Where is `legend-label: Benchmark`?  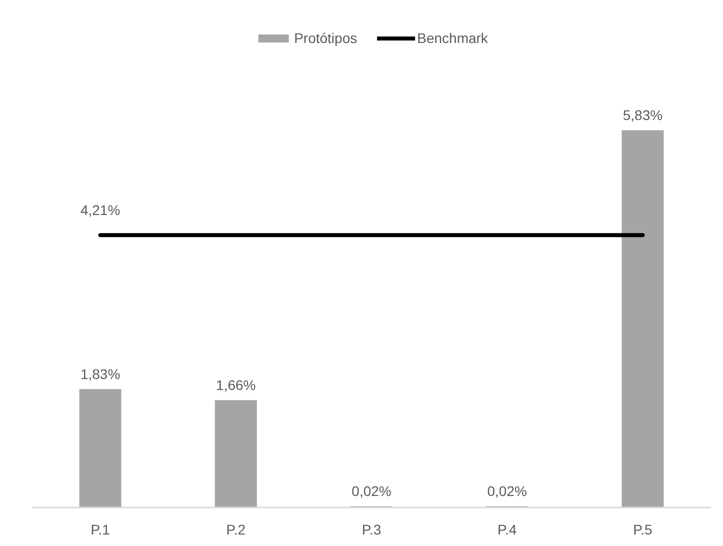
legend-label: Benchmark is located at coordinates (452, 38).